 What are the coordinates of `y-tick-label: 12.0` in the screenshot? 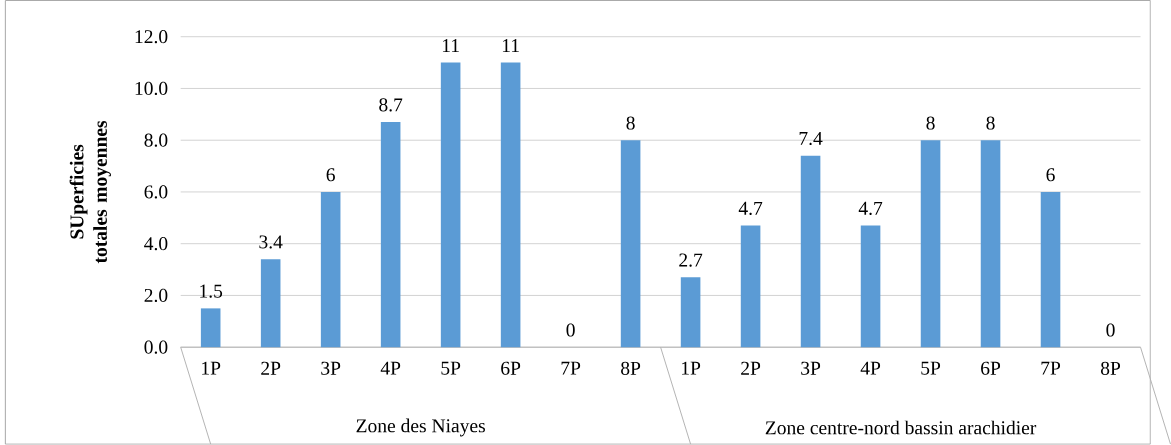 It's located at (151, 37).